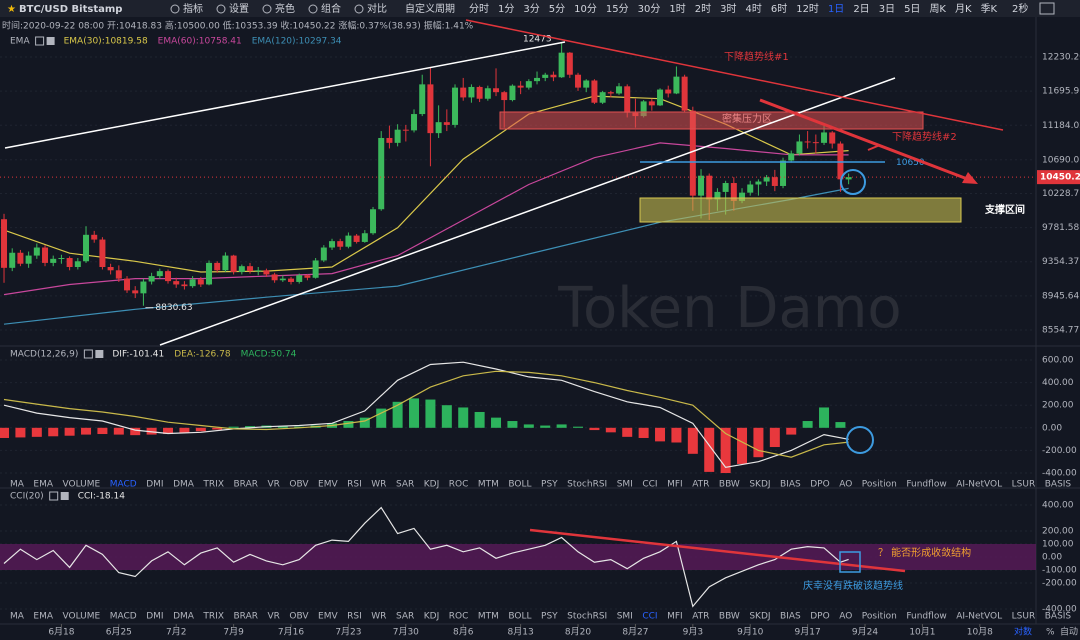 This screenshot has width=1080, height=640. I want to click on axis-option: 对数, so click(1023, 632).